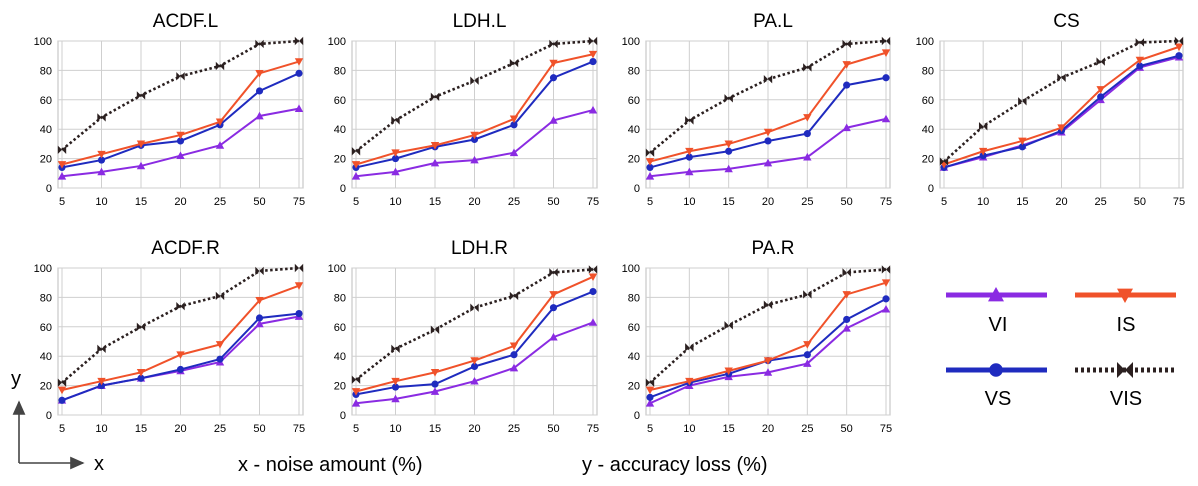 The image size is (1198, 486). Describe the element at coordinates (637, 189) in the screenshot. I see `y-tick-label: 0` at that location.